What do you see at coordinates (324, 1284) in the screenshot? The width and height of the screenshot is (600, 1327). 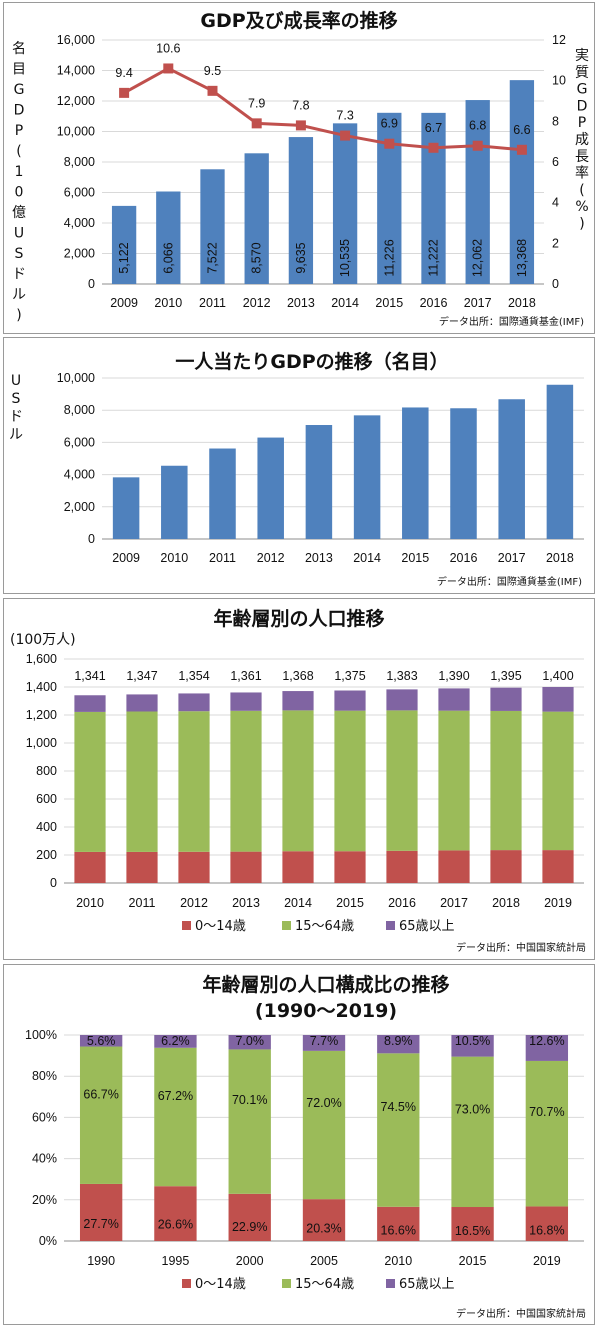 I see `legend-label: 15～64歳` at bounding box center [324, 1284].